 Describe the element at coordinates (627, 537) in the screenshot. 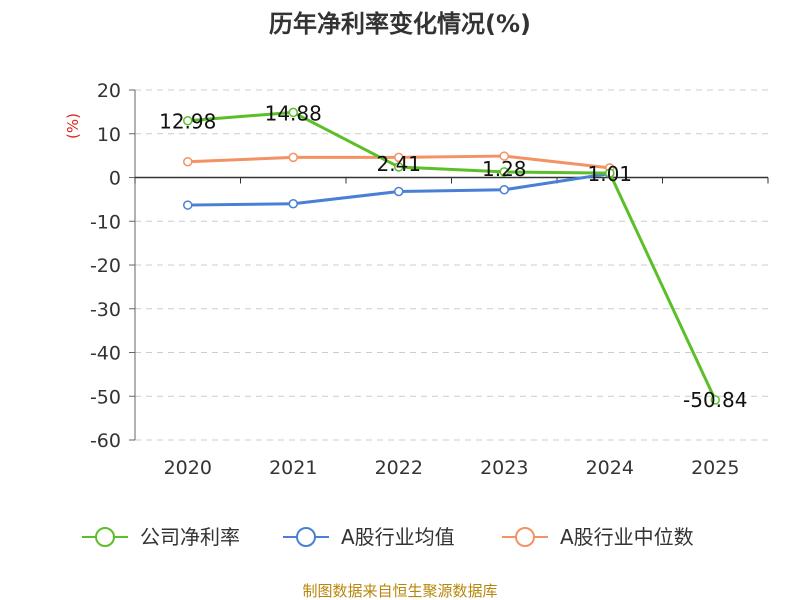

I see `legend-label: A股行业中位数` at that location.